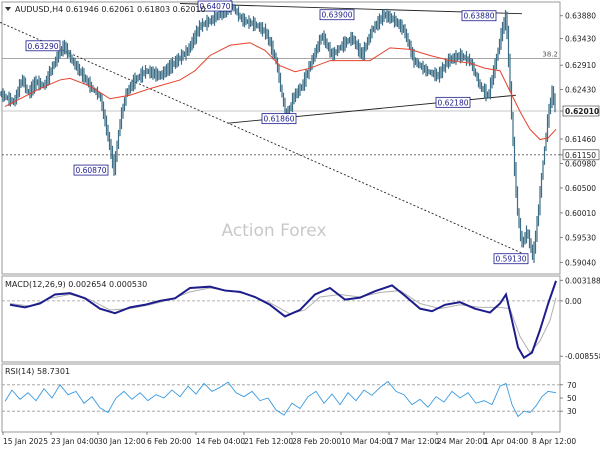 The image size is (600, 450). What do you see at coordinates (550, 55) in the screenshot?
I see `fib-level-label: 38.2` at bounding box center [550, 55].